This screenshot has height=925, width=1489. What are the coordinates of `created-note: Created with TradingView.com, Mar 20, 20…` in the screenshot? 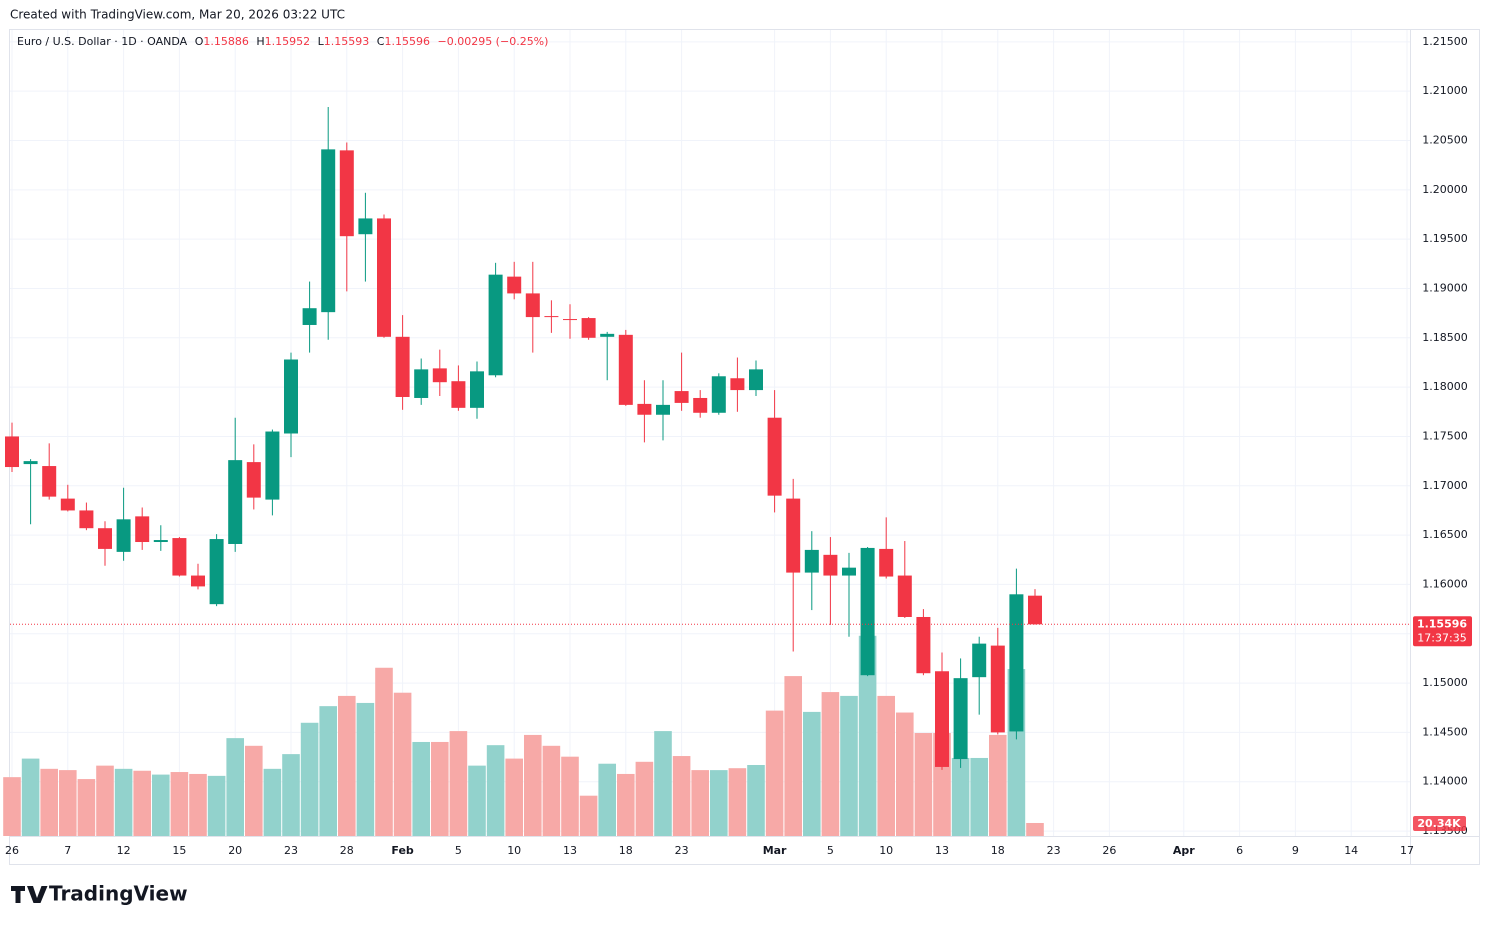 It's located at (177, 15).